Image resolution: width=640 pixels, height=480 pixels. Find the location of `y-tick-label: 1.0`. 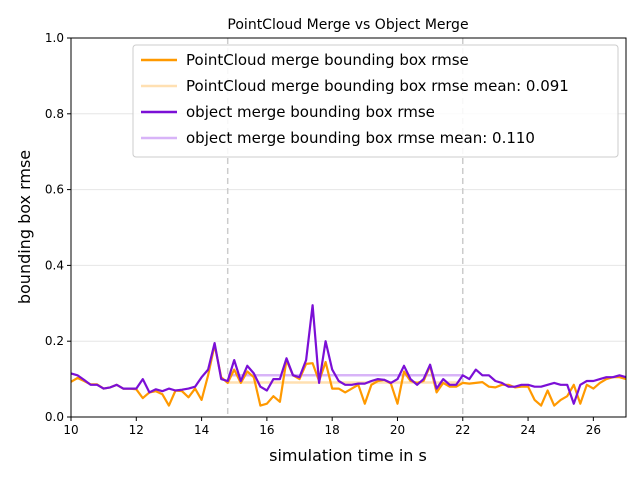

y-tick-label: 1.0 is located at coordinates (54, 38).